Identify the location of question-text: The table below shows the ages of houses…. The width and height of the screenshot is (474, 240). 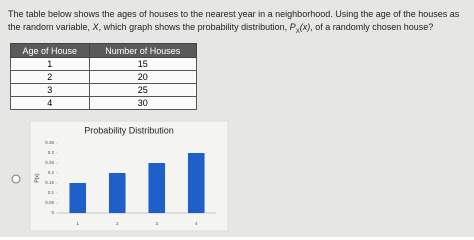
(234, 20).